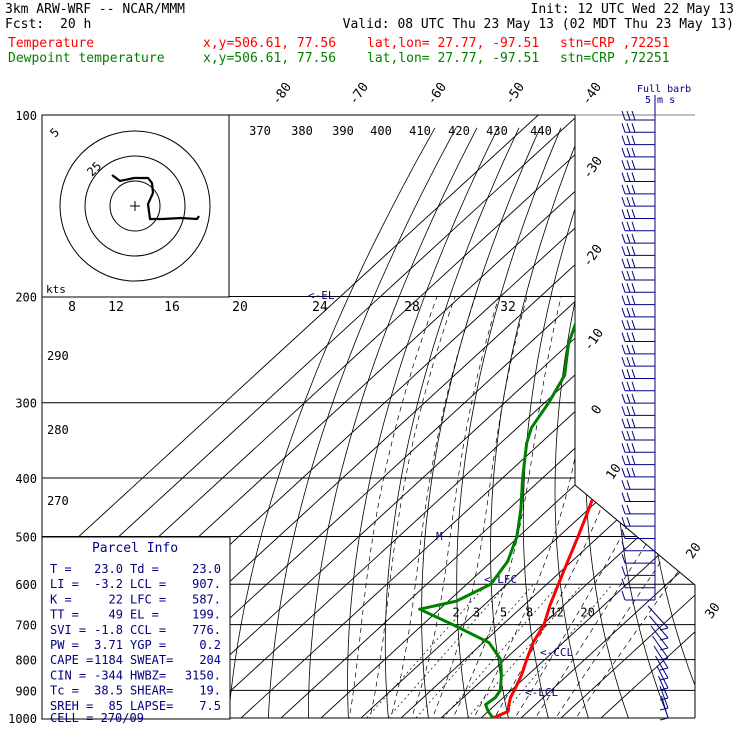 The height and width of the screenshot is (740, 740). What do you see at coordinates (68, 675) in the screenshot?
I see `parcel-field: CIN =` at bounding box center [68, 675].